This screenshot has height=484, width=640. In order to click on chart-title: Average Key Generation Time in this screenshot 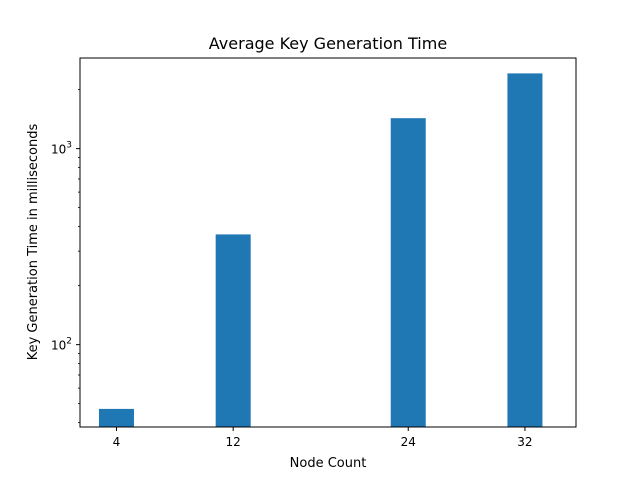, I will do `click(328, 43)`.